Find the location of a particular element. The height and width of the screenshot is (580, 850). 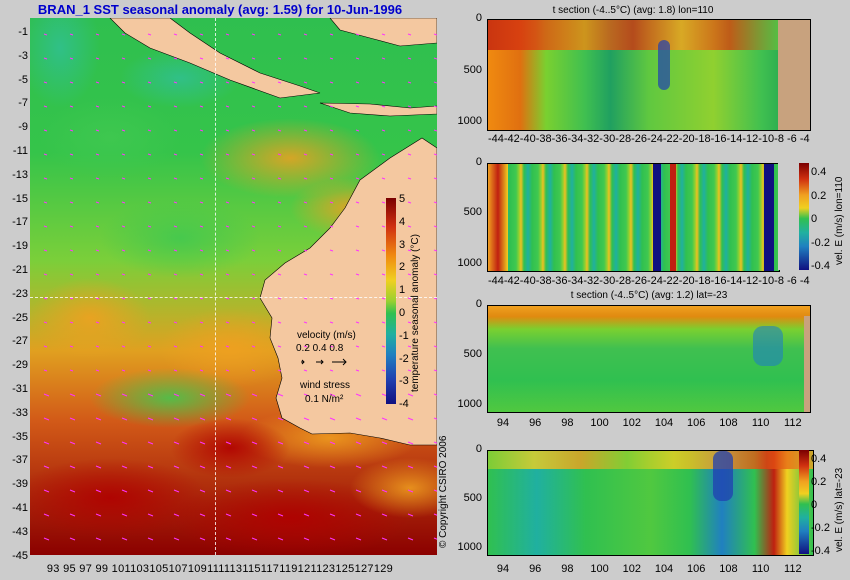

panel4-colorbar-label: vel. E (m/s) lat=-23 is located at coordinates (839, 509).